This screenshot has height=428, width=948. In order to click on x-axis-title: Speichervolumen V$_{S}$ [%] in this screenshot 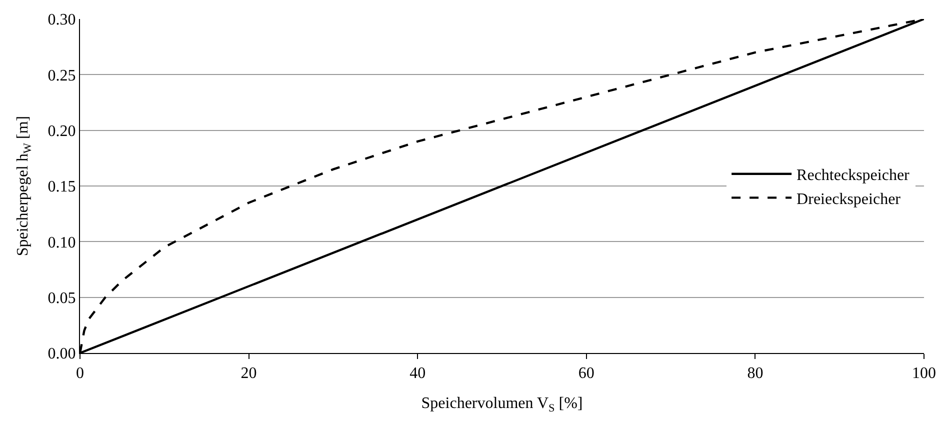, I will do `click(502, 404)`.